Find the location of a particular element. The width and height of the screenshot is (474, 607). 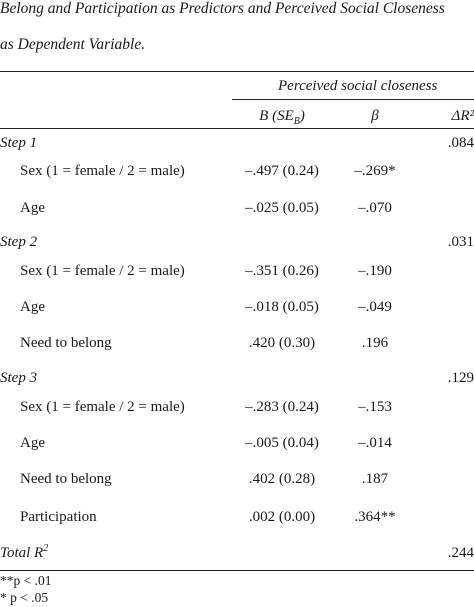

top-rule is located at coordinates (237, 71).